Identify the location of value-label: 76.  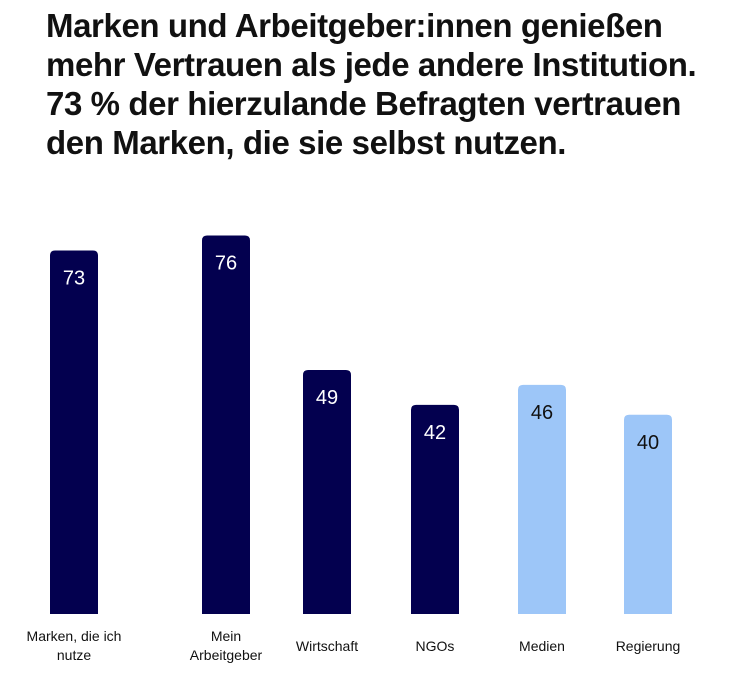
(226, 264).